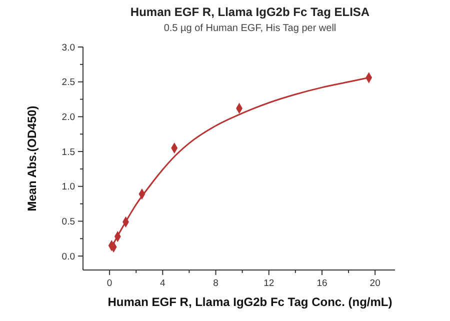  I want to click on x-tick-label: 0, so click(109, 283).